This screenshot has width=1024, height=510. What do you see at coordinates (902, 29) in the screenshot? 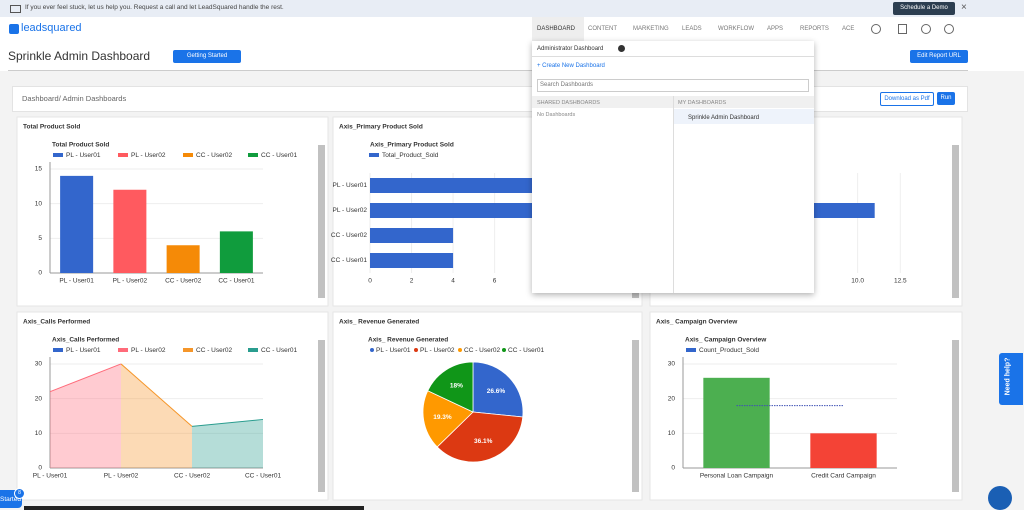
I see `task-icon` at bounding box center [902, 29].